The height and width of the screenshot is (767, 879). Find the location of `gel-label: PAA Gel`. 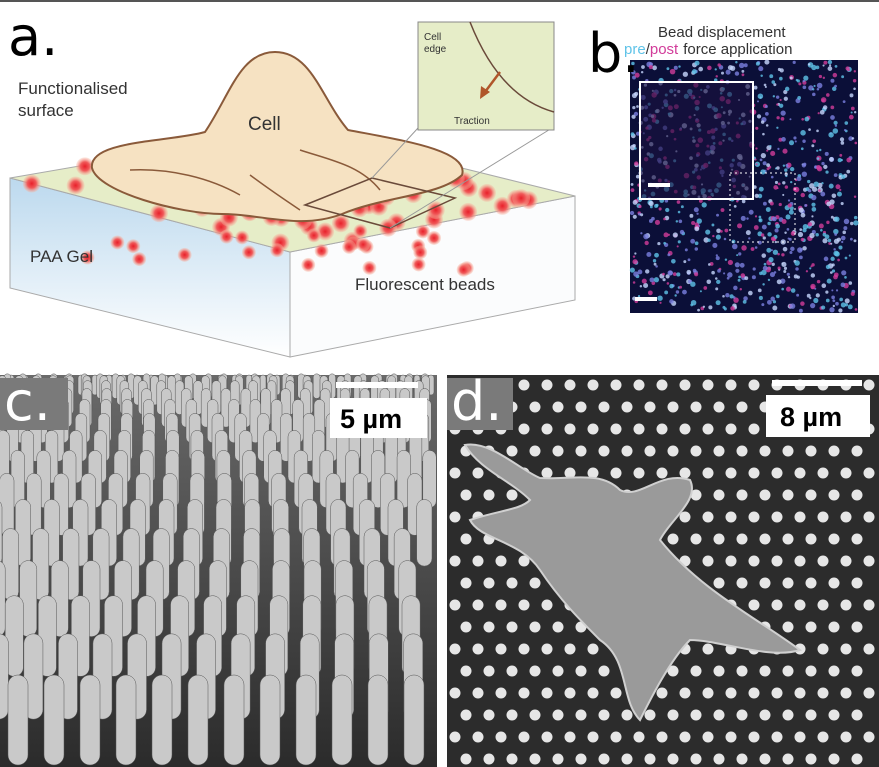

gel-label: PAA Gel is located at coordinates (61, 256).